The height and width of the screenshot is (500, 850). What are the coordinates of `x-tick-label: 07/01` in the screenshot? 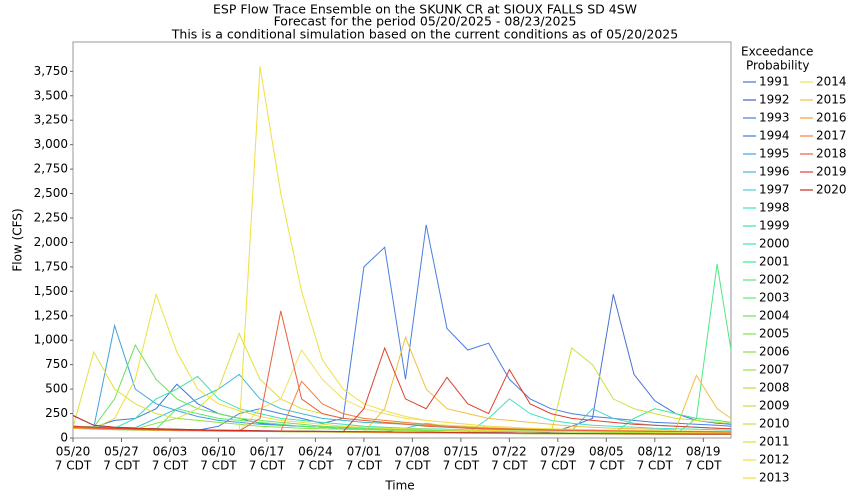 It's located at (364, 452).